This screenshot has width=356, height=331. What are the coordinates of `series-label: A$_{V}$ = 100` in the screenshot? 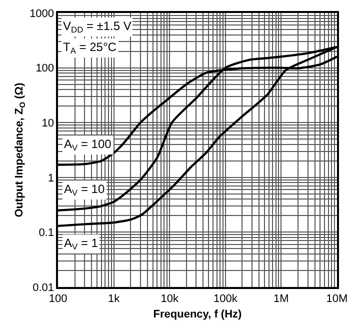 It's located at (88, 145).